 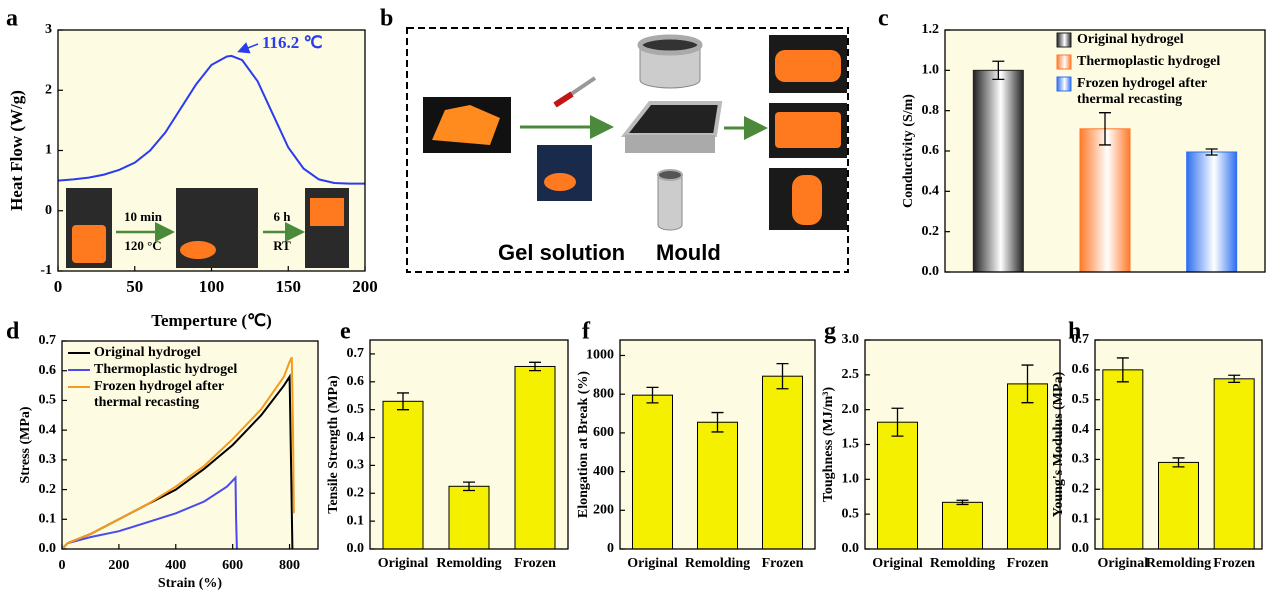 I want to click on line, so click(x=178, y=453).